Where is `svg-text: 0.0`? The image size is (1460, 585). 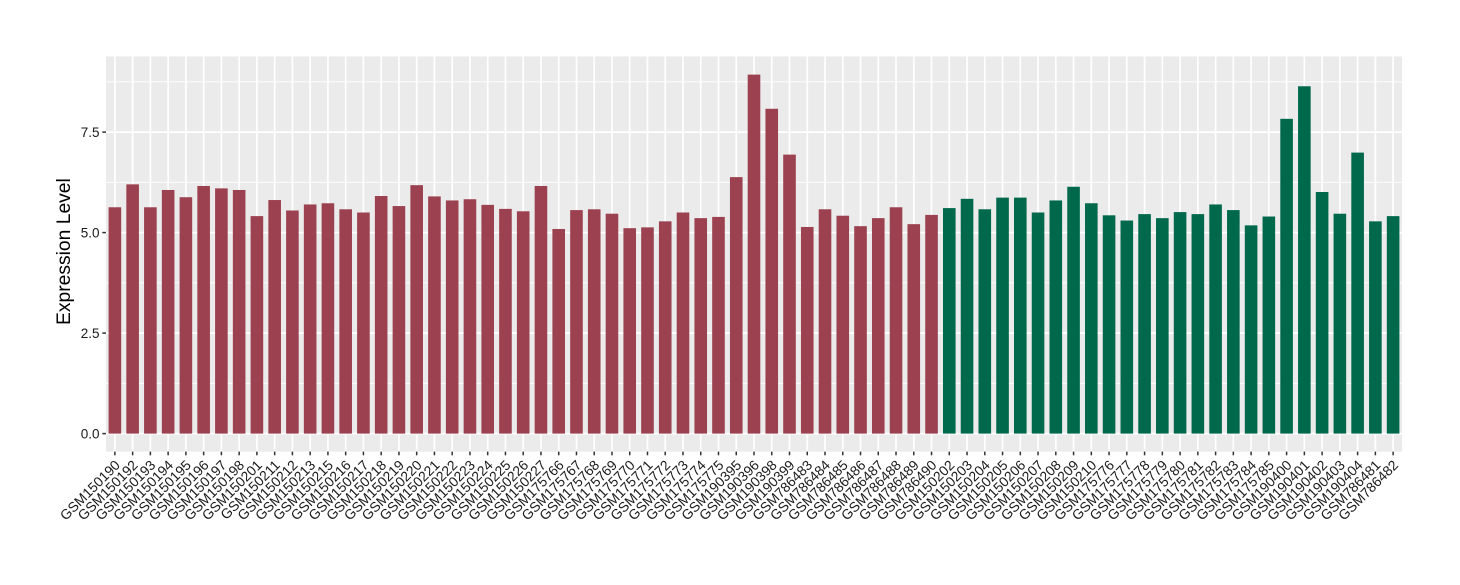
svg-text: 0.0 is located at coordinates (90, 433).